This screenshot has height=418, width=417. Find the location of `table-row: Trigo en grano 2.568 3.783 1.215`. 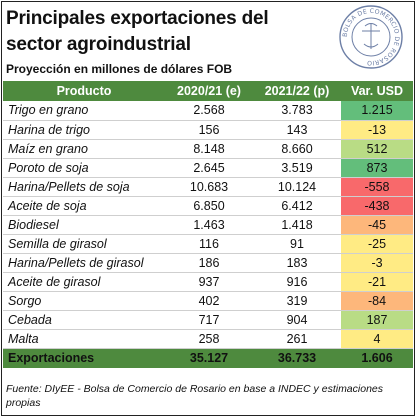

table-row: Trigo en grano 2.568 3.783 1.215 is located at coordinates (208, 111).